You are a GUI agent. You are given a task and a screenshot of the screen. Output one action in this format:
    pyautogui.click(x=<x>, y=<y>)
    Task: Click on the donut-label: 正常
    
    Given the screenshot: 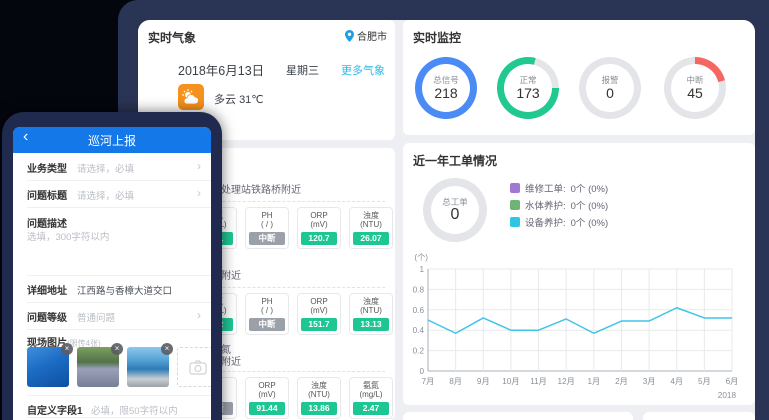 What is the action you would take?
    pyautogui.click(x=528, y=80)
    